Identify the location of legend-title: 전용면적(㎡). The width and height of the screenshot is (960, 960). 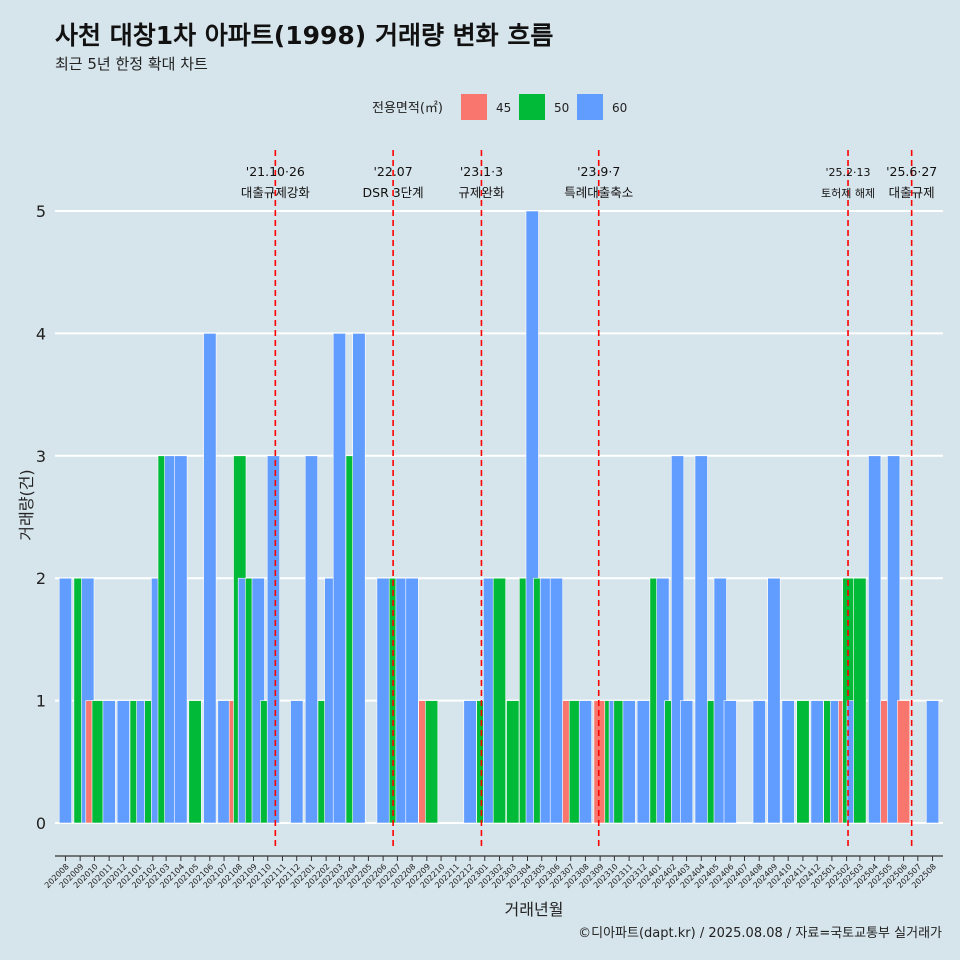
(407, 108).